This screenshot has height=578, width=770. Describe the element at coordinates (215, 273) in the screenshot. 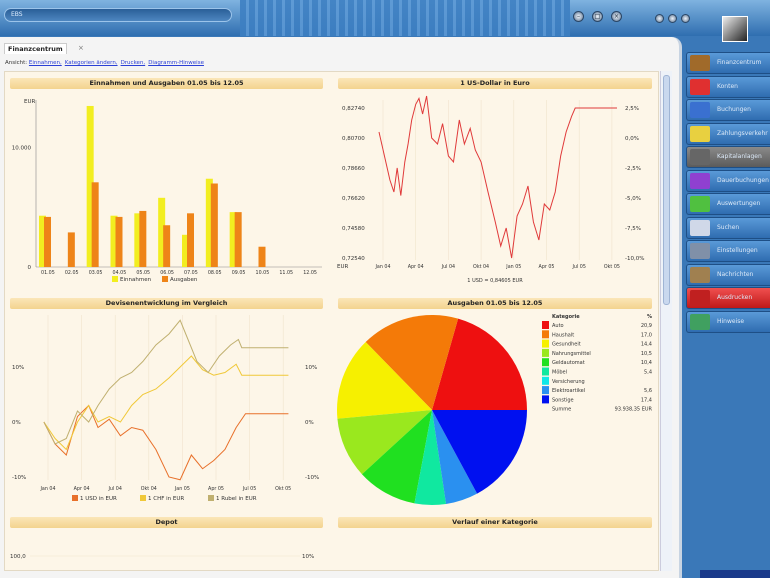

I see `x-tick-label: 08.05` at that location.